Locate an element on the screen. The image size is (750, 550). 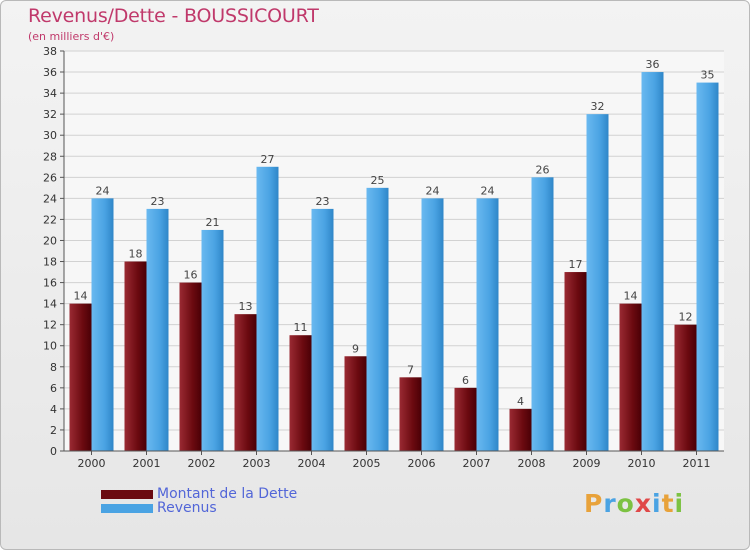
data-label: 9 is located at coordinates (355, 348).